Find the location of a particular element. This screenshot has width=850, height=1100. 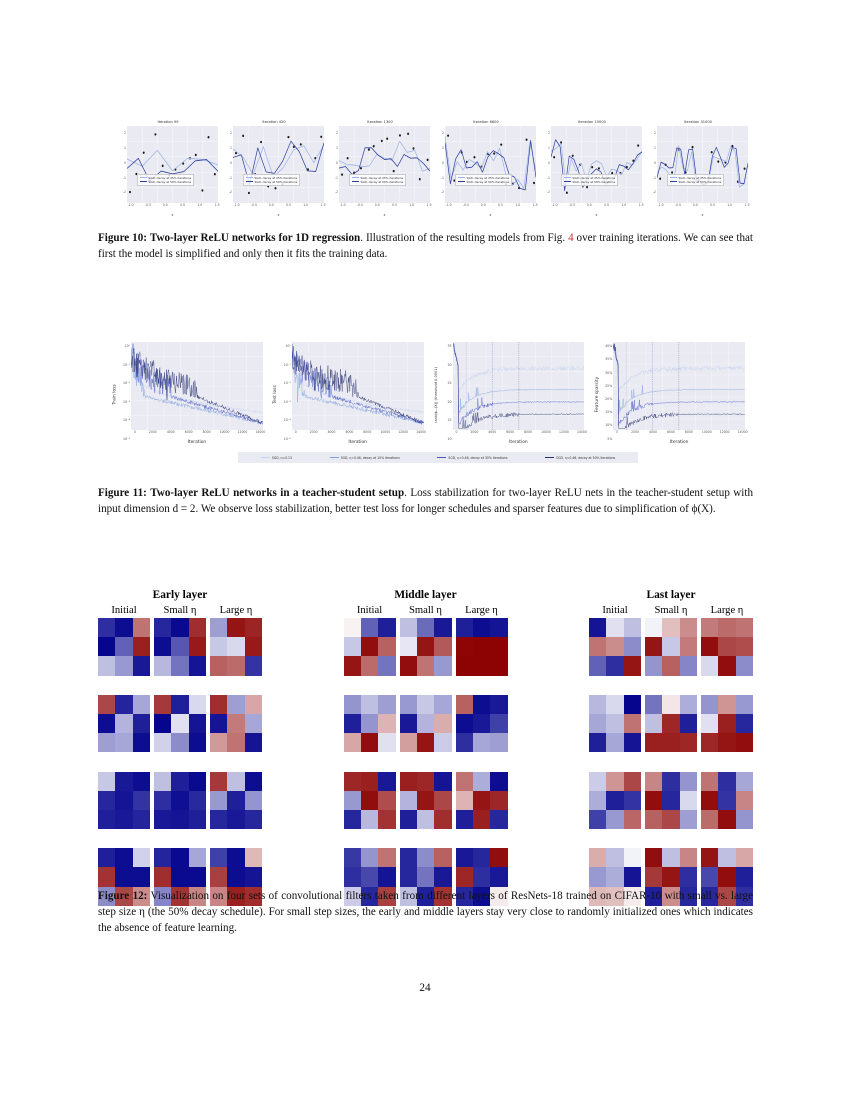

figure-11-legend-label: SGD, η=0.46, decay at 10% iterations is located at coordinates (370, 457).